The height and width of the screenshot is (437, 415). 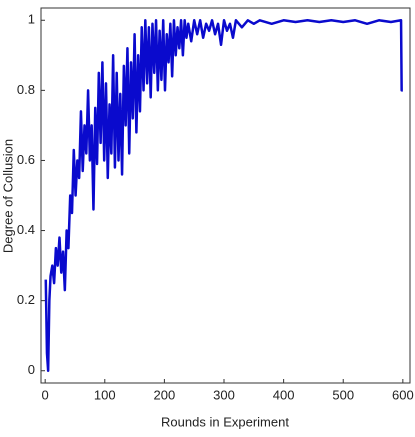 I want to click on y-tick-label: 1, so click(x=31, y=19).